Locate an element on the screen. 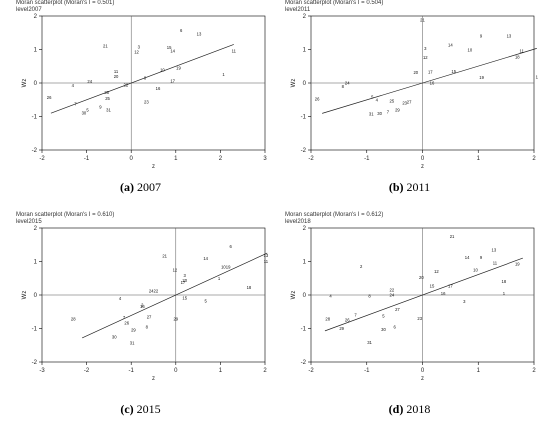 The height and width of the screenshot is (424, 550). point-label: 26 is located at coordinates (317, 99).